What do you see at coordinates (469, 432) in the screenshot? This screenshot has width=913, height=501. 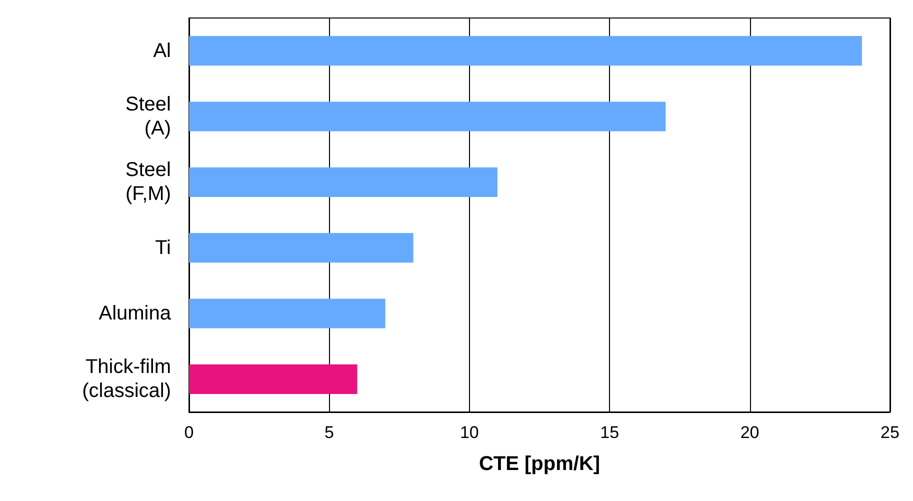 I see `x-tick-label: 10` at bounding box center [469, 432].